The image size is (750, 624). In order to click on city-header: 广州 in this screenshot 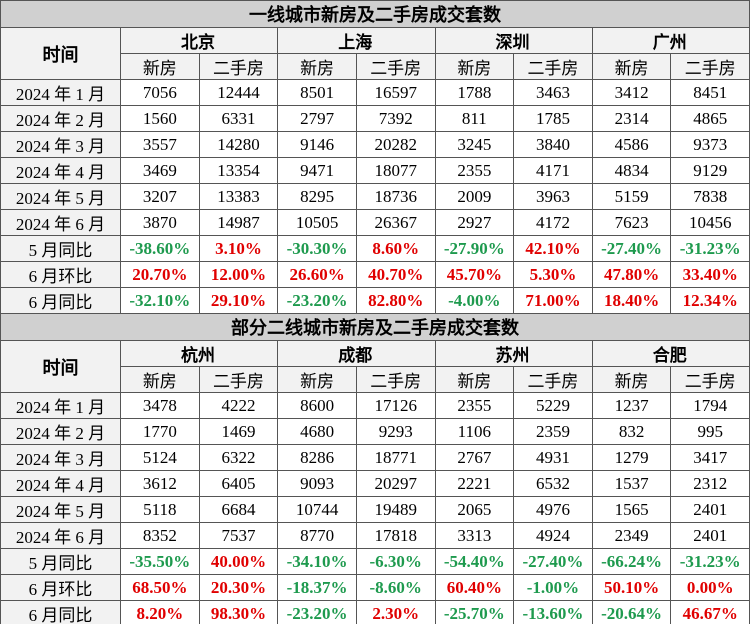, I will do `click(670, 40)`.